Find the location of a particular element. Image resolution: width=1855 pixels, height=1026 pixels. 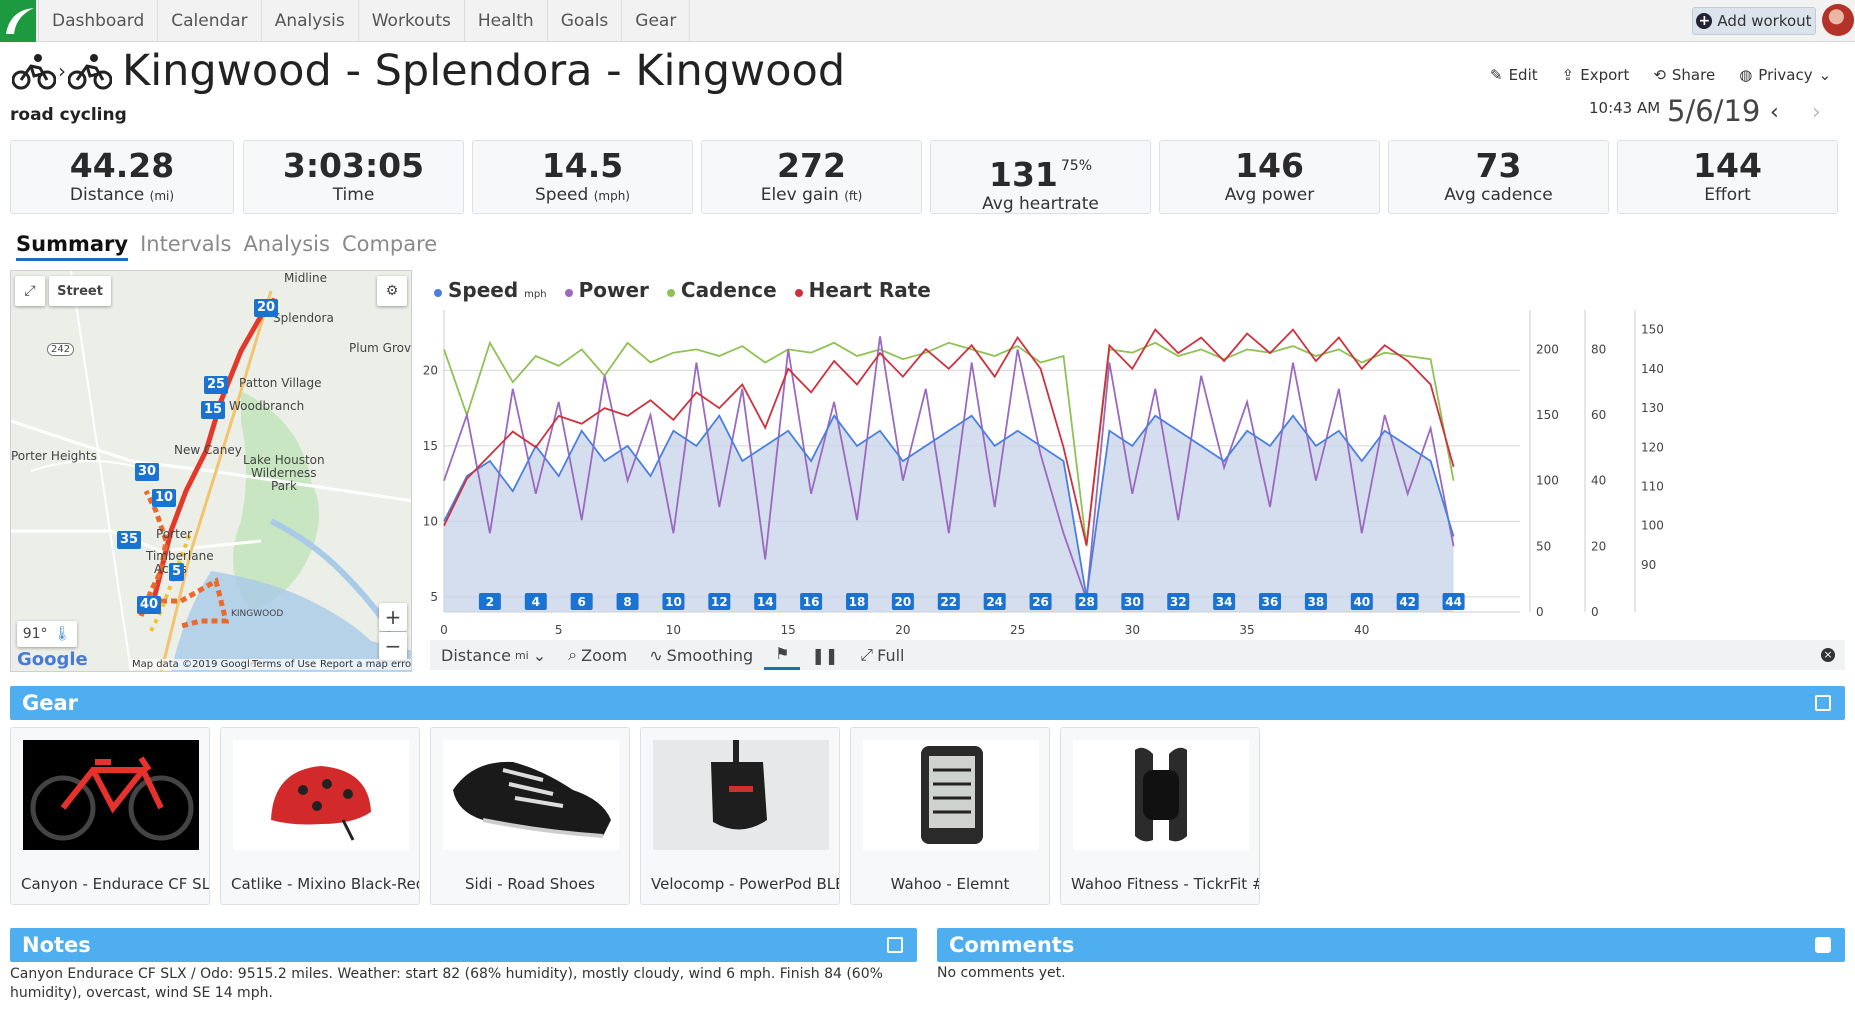

lap-marker-label: 16 is located at coordinates (811, 602).